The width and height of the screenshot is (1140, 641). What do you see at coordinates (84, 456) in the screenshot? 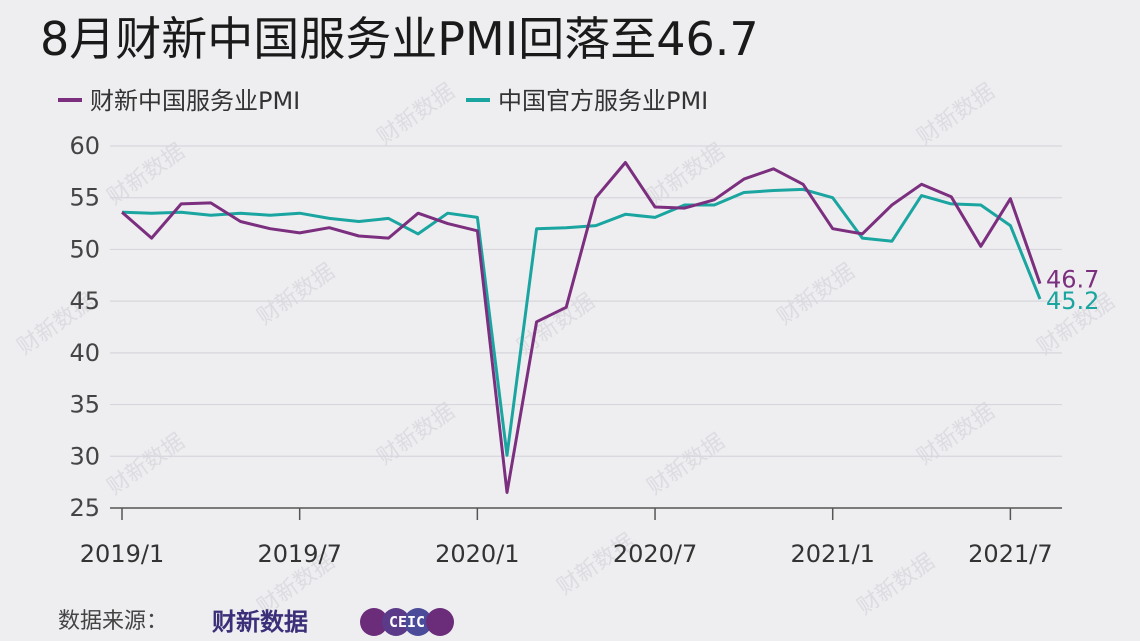
I see `y-tick-label-30: 30` at bounding box center [84, 456].